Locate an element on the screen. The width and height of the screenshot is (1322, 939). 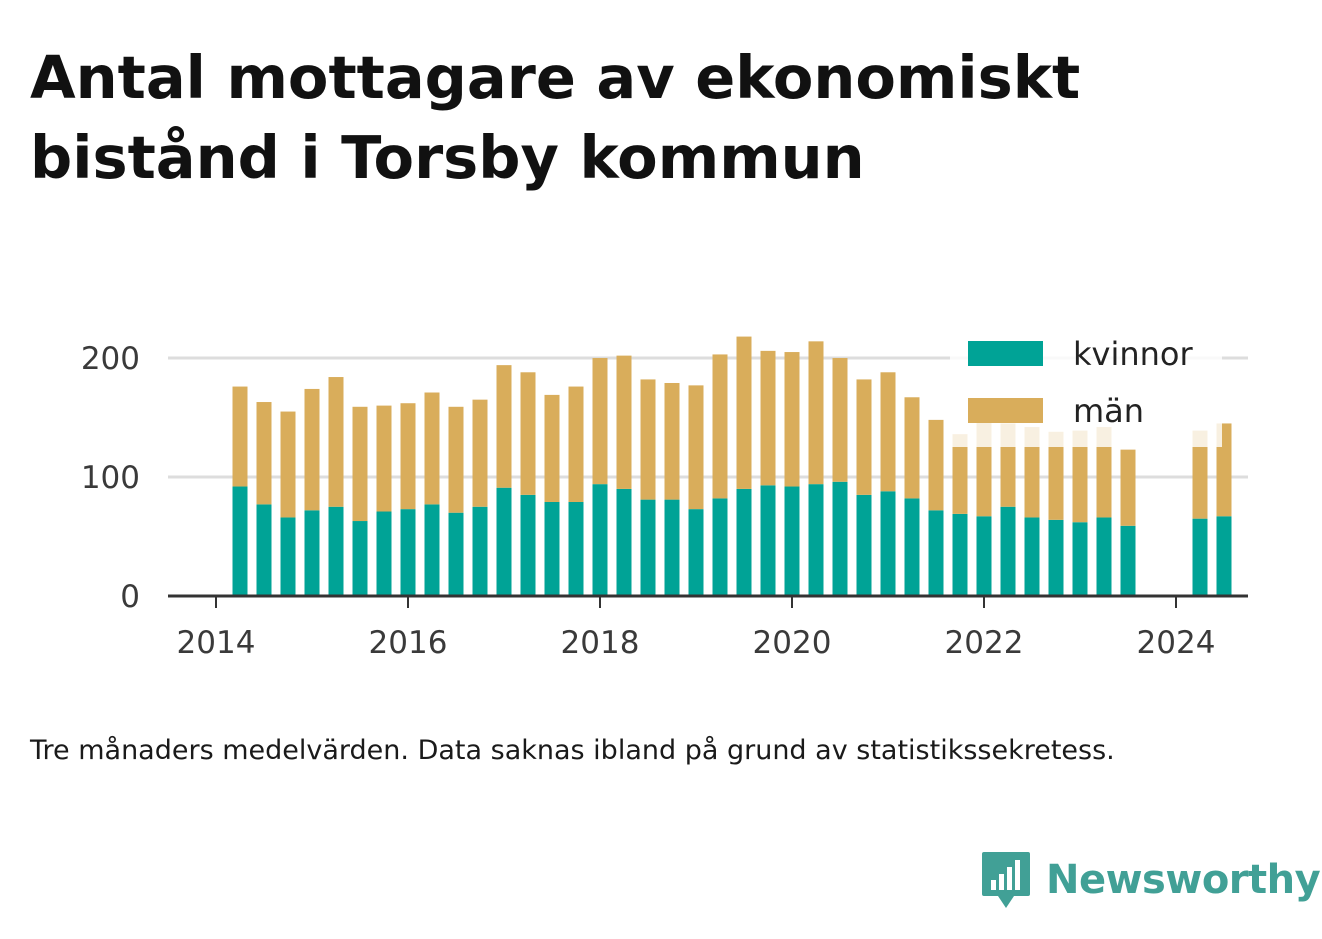
bar-chart-speech-bubble-icon is located at coordinates (1006, 880).